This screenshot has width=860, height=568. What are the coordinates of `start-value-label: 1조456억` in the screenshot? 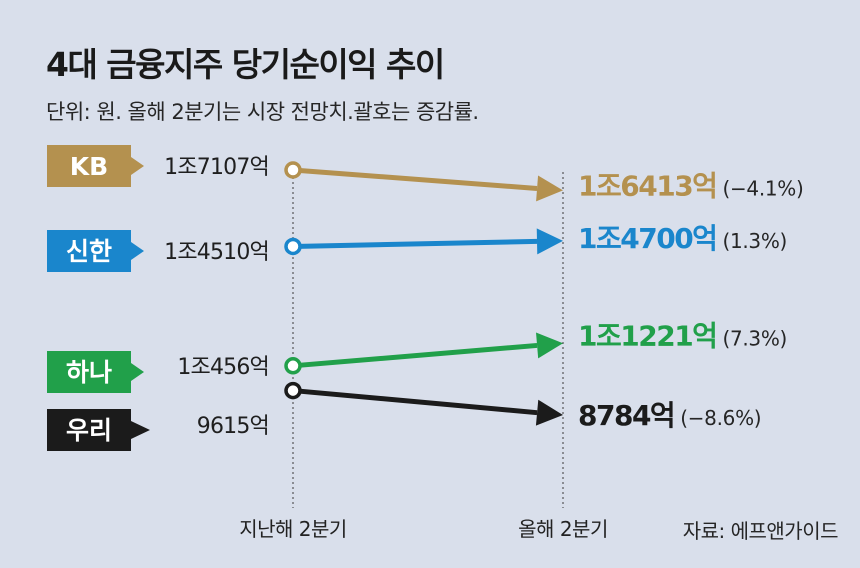 It's located at (223, 367).